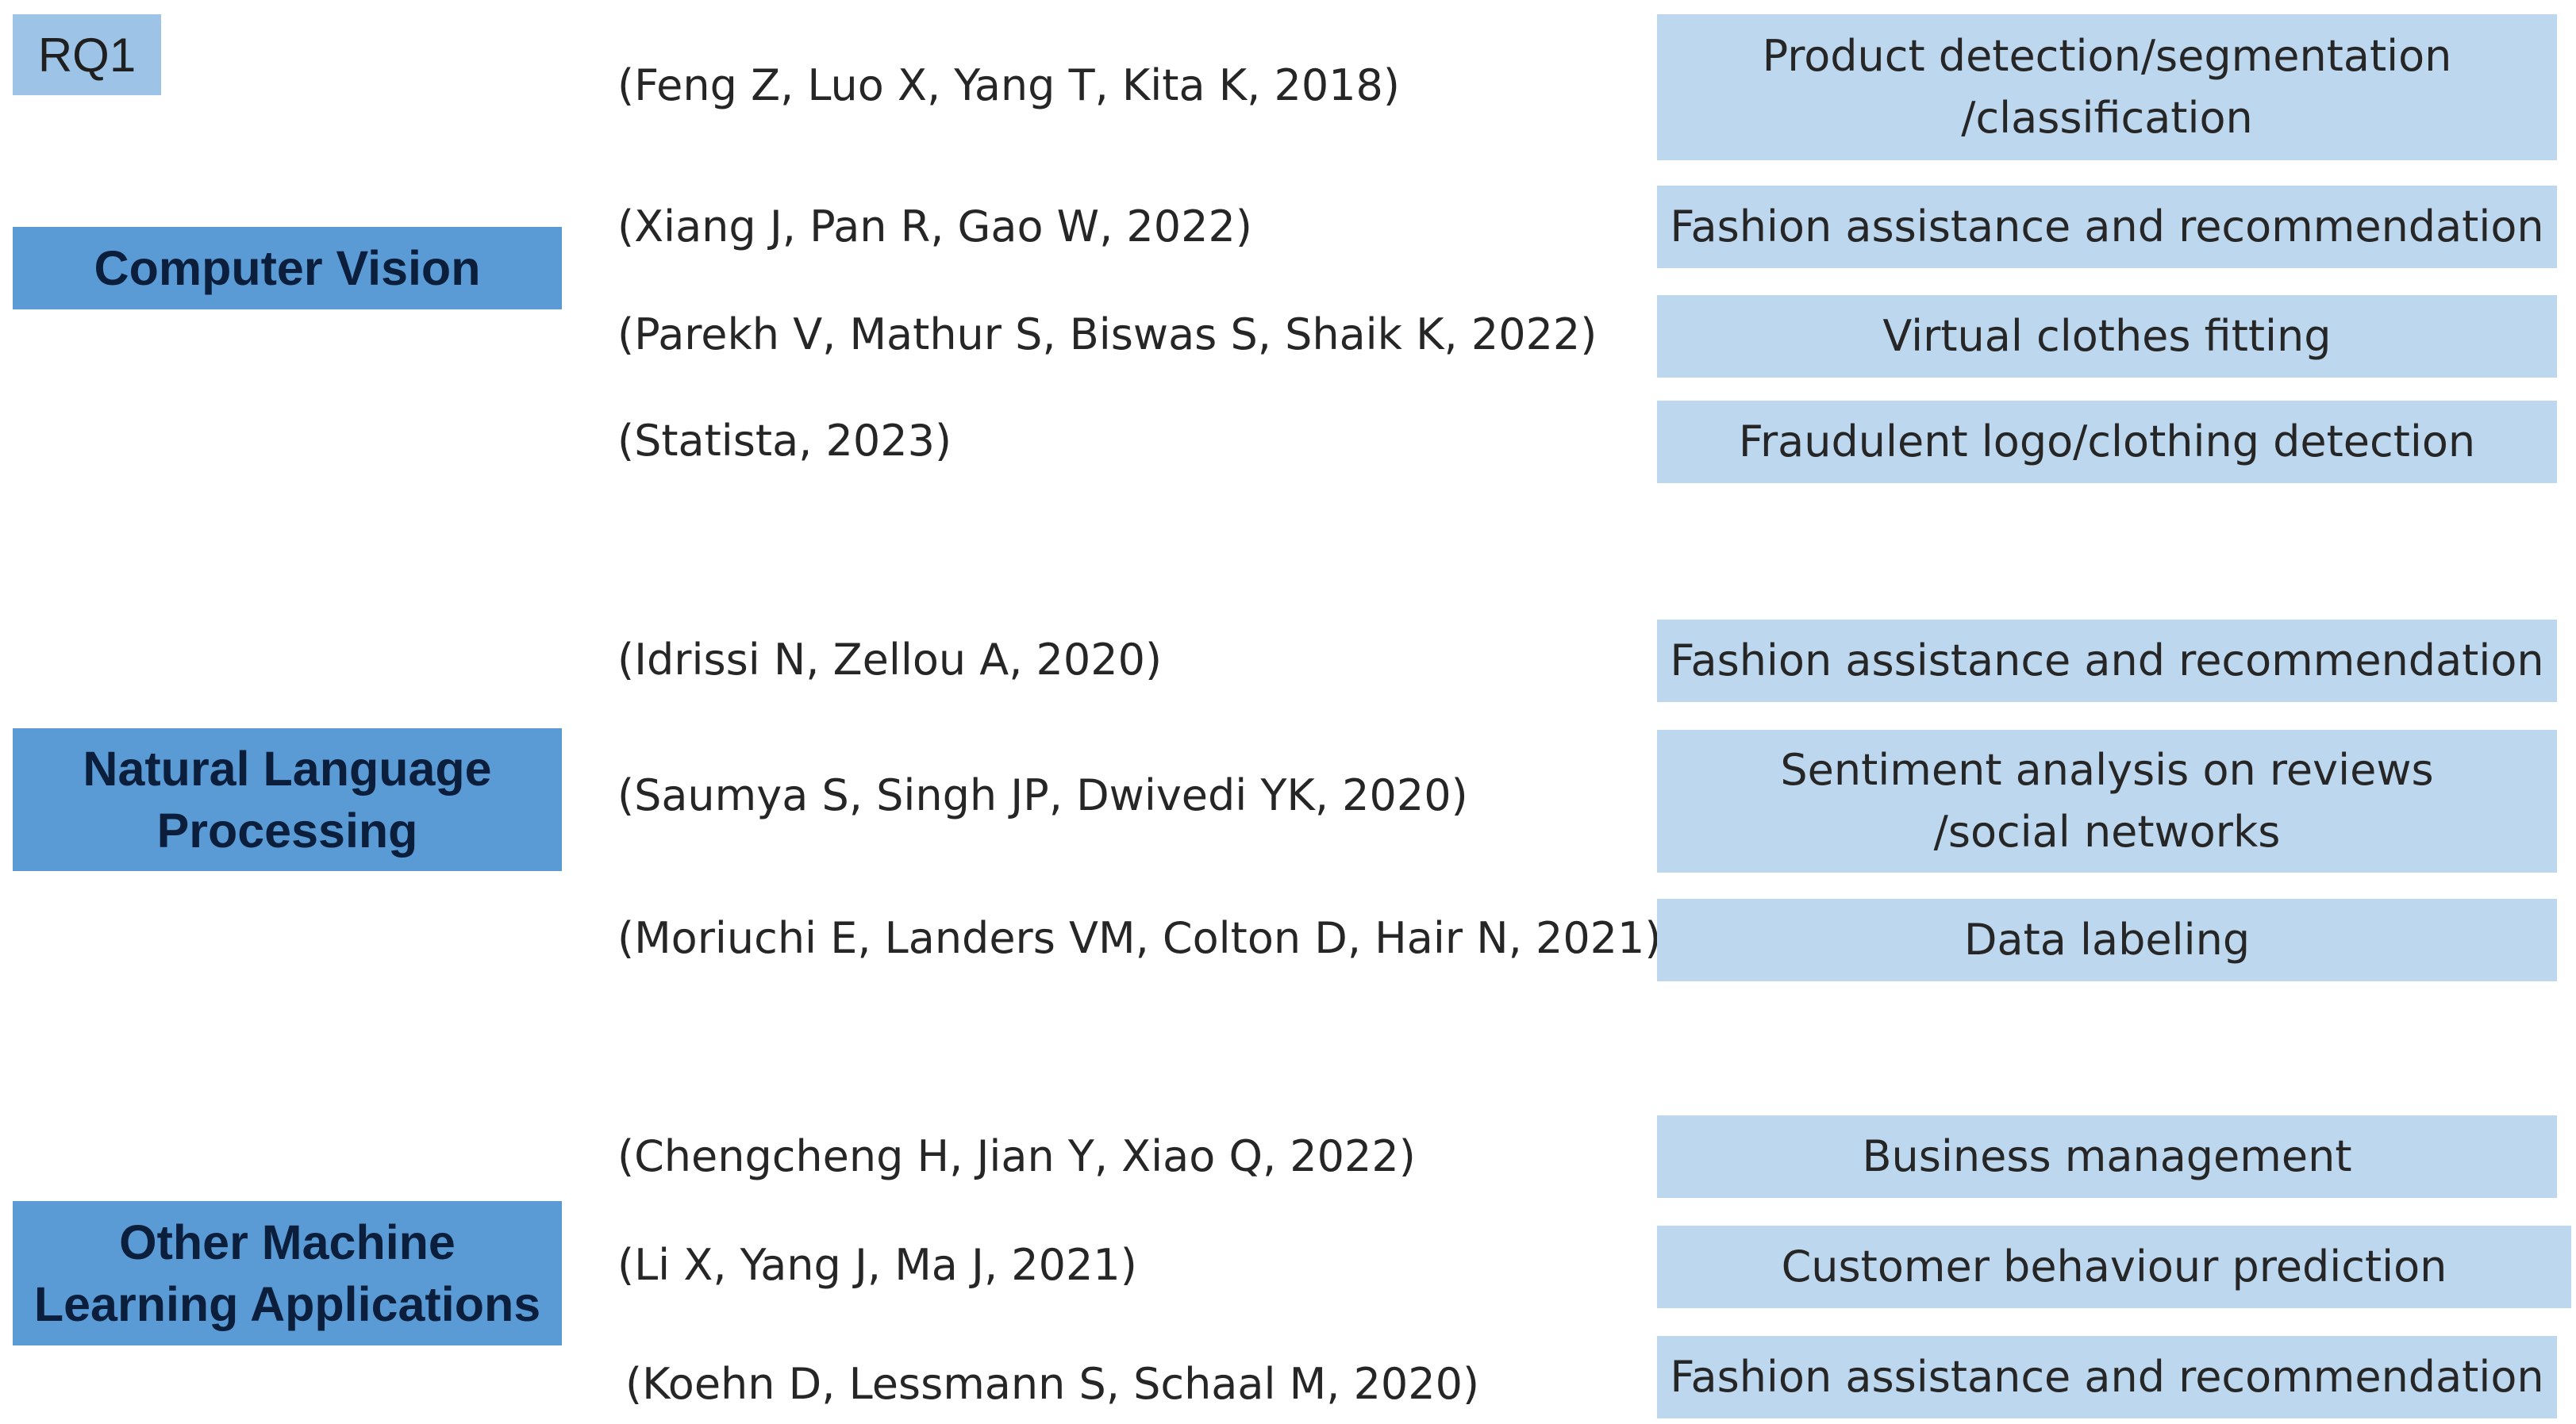  Describe the element at coordinates (934, 227) in the screenshot. I see `reference-citation: (Xiang J, Pan R, Gao W, 2022)` at that location.